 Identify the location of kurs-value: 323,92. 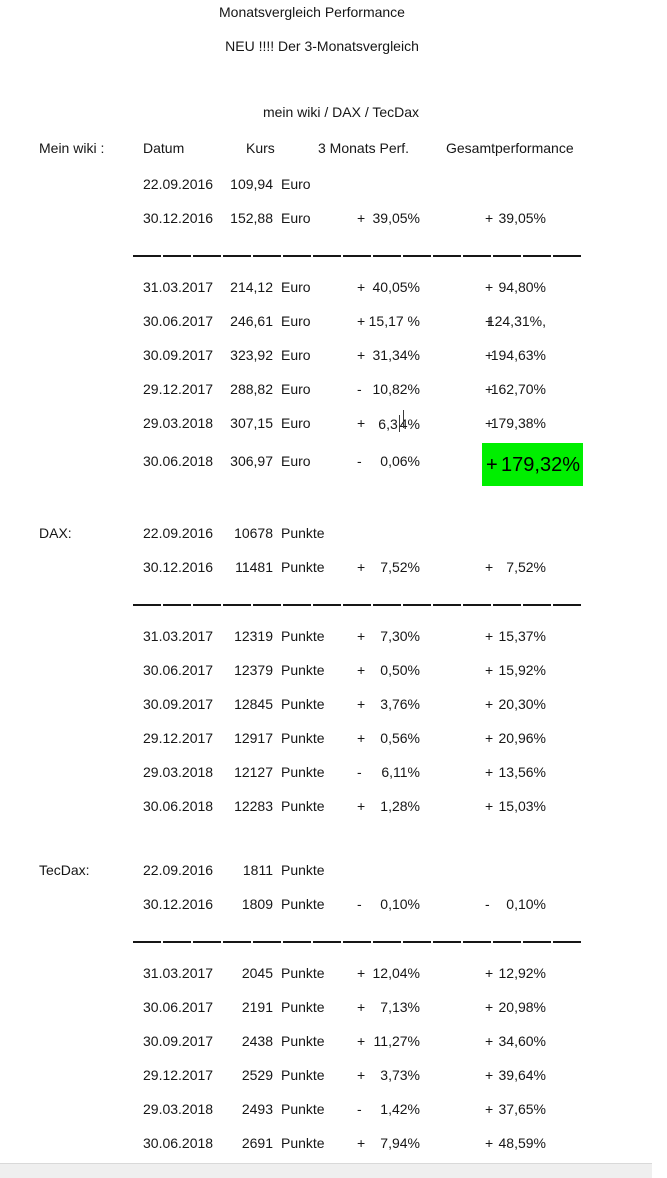
(251, 355).